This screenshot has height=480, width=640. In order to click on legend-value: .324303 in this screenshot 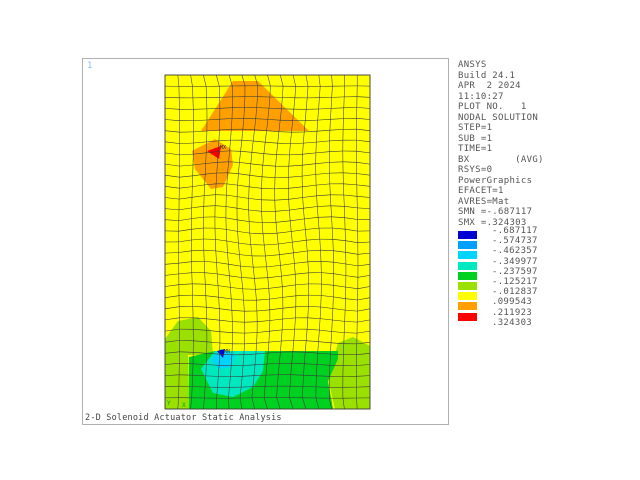, I will do `click(512, 322)`.